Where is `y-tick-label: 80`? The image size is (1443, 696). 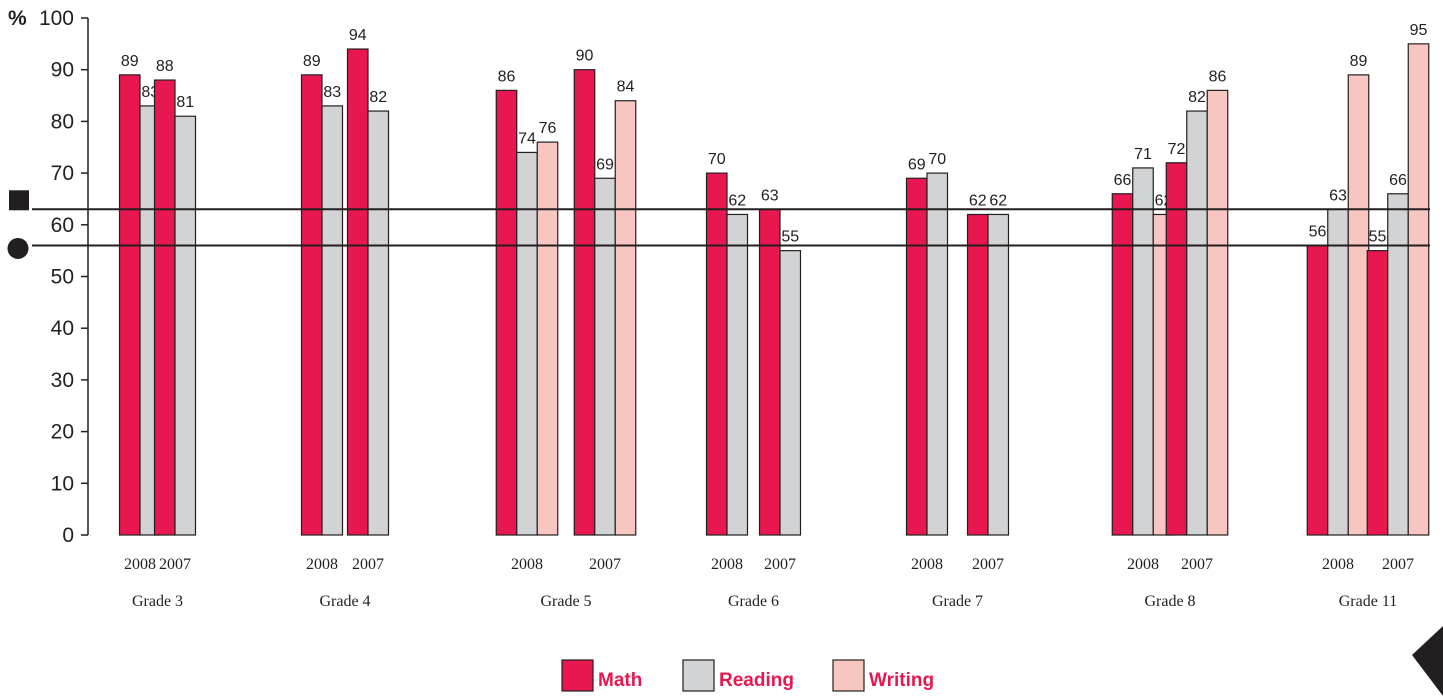
y-tick-label: 80 is located at coordinates (62, 121).